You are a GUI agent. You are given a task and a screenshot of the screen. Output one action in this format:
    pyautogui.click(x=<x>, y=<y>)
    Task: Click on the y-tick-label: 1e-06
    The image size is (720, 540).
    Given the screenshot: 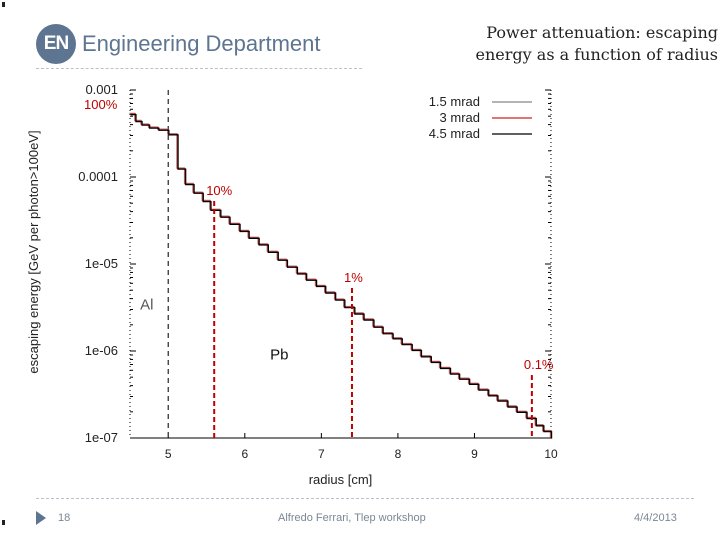 What is the action you would take?
    pyautogui.click(x=101, y=350)
    